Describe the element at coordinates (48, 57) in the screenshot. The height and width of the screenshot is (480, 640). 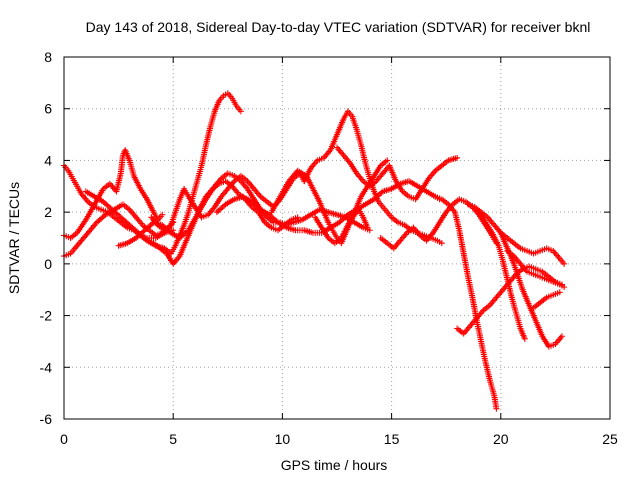
I see `y-tick-label: 8` at that location.